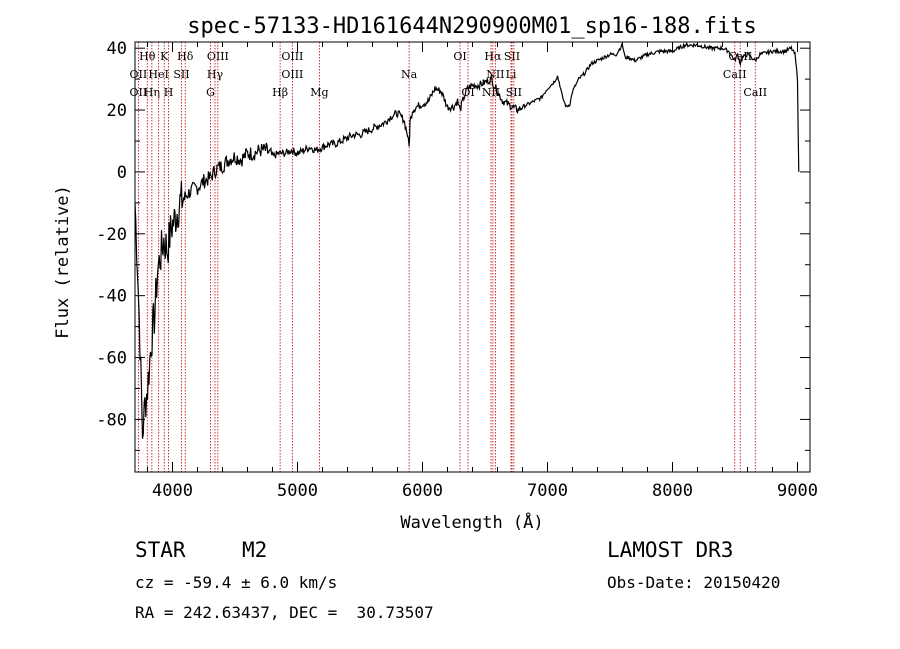  What do you see at coordinates (147, 56) in the screenshot?
I see `spectral-line-label: Hθ` at bounding box center [147, 56].